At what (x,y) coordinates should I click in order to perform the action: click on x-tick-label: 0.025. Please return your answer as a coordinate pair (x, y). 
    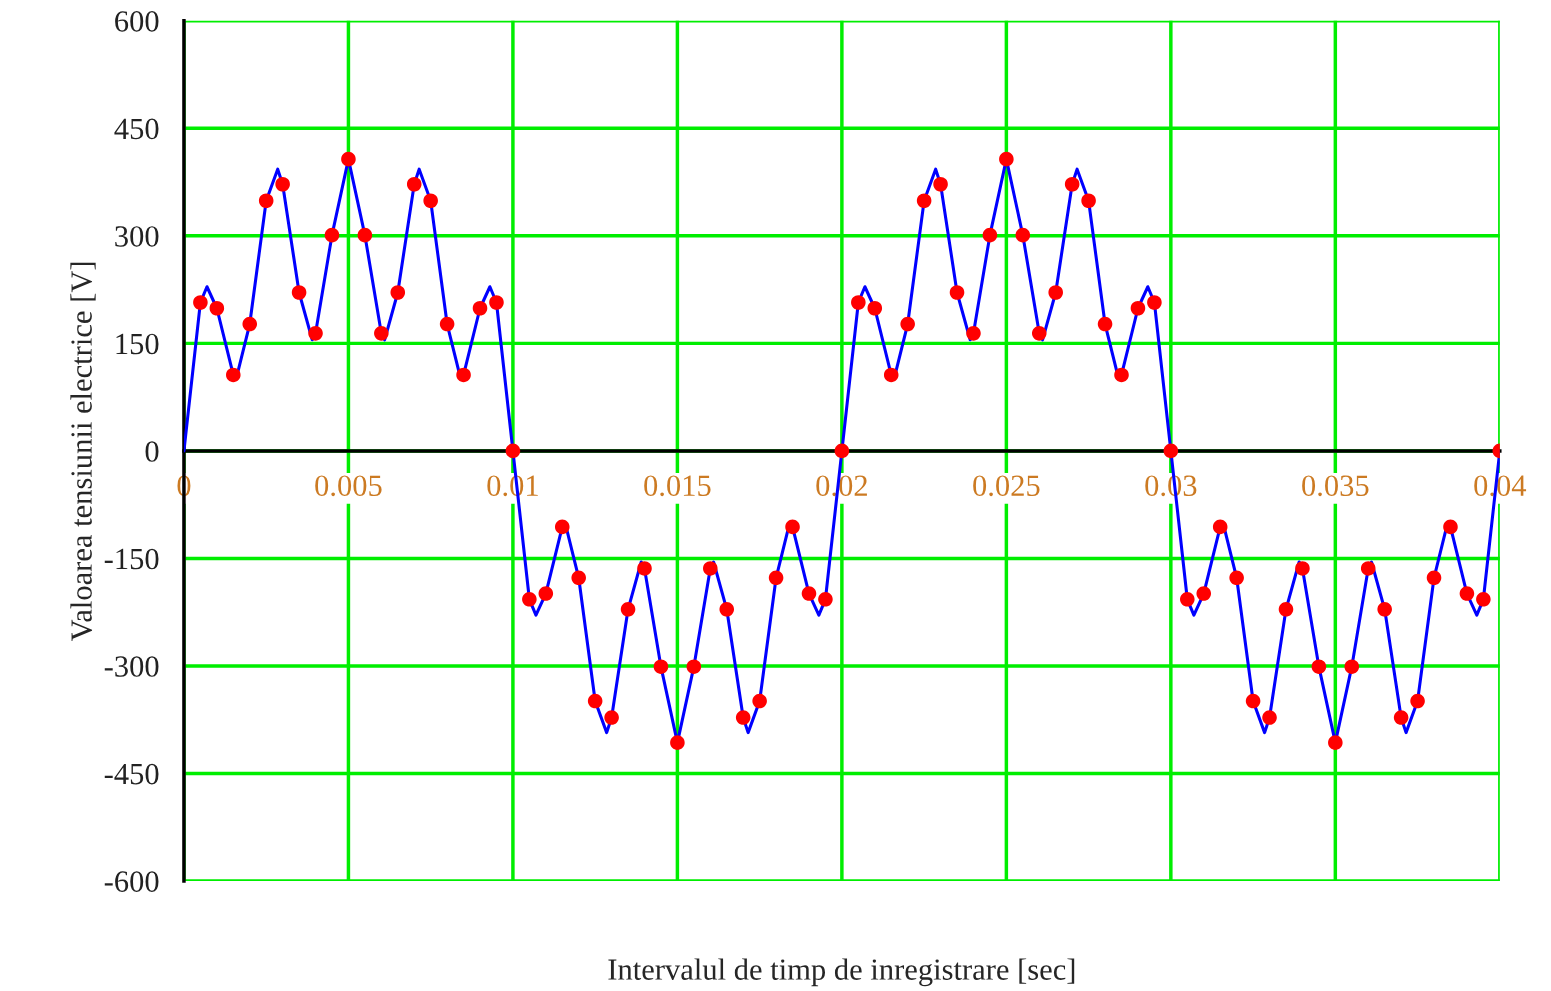
    Looking at the image, I should click on (1006, 486).